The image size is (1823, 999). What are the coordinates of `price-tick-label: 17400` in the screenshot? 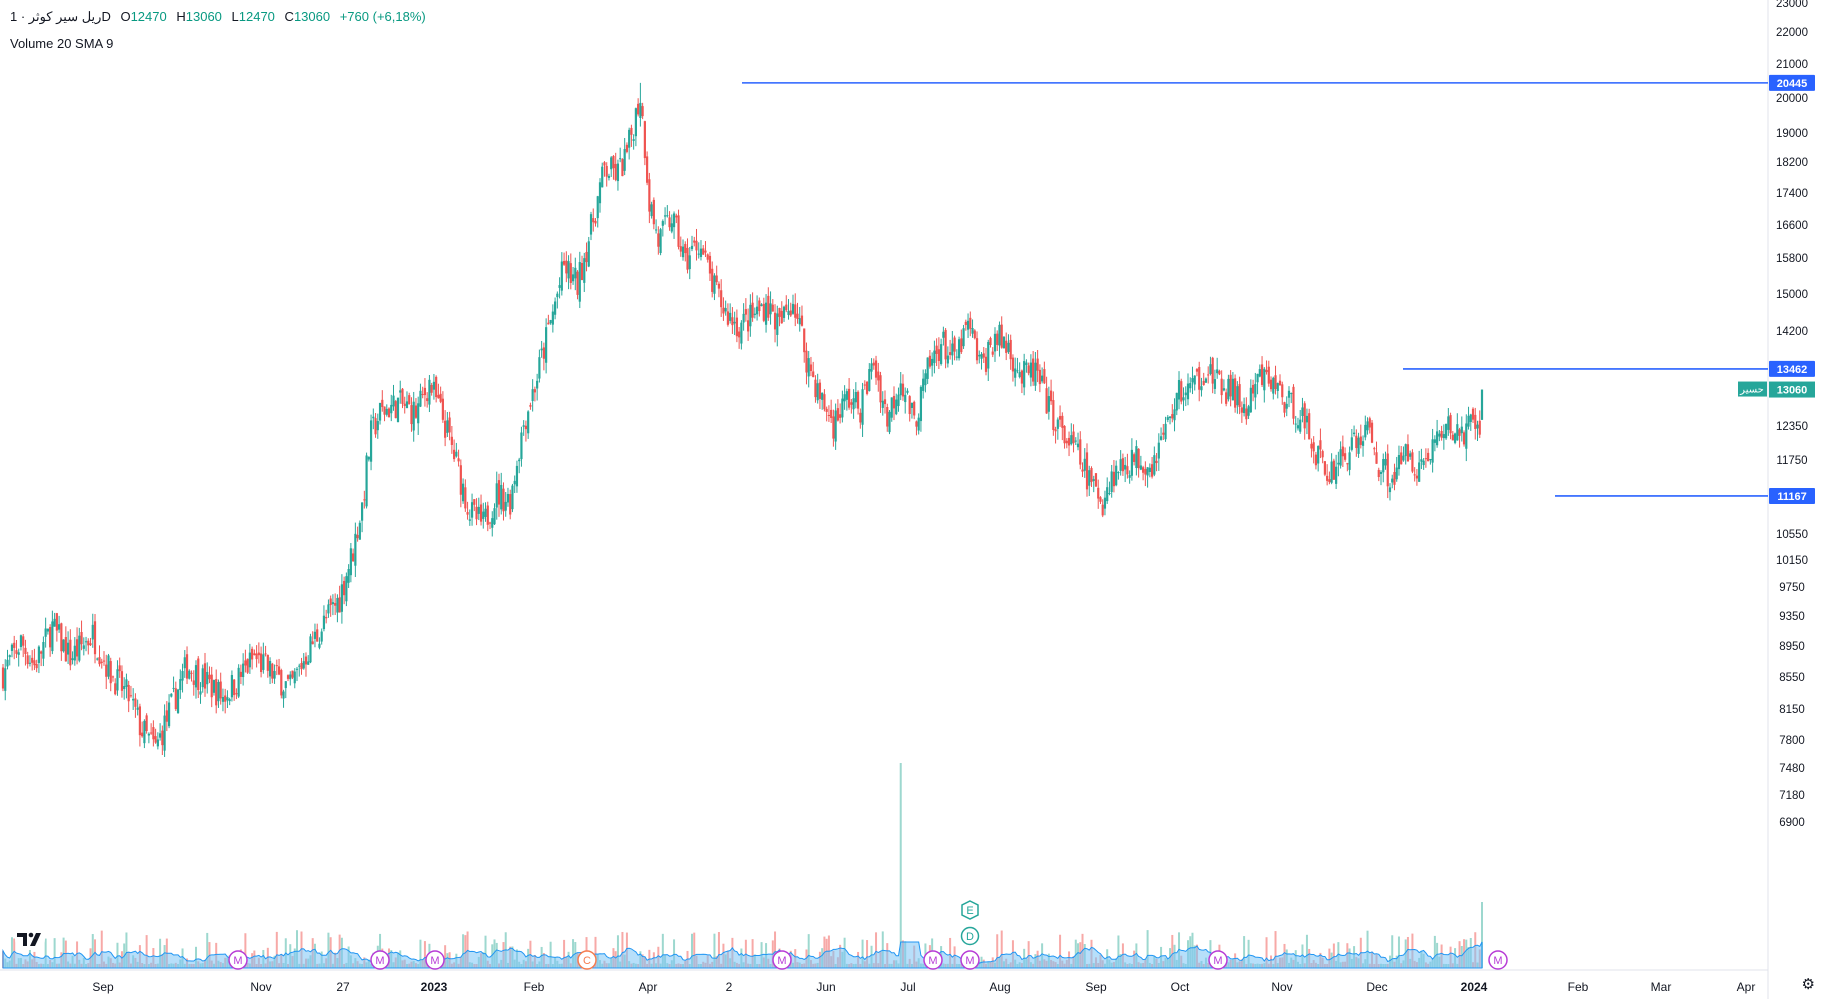 It's located at (1792, 194).